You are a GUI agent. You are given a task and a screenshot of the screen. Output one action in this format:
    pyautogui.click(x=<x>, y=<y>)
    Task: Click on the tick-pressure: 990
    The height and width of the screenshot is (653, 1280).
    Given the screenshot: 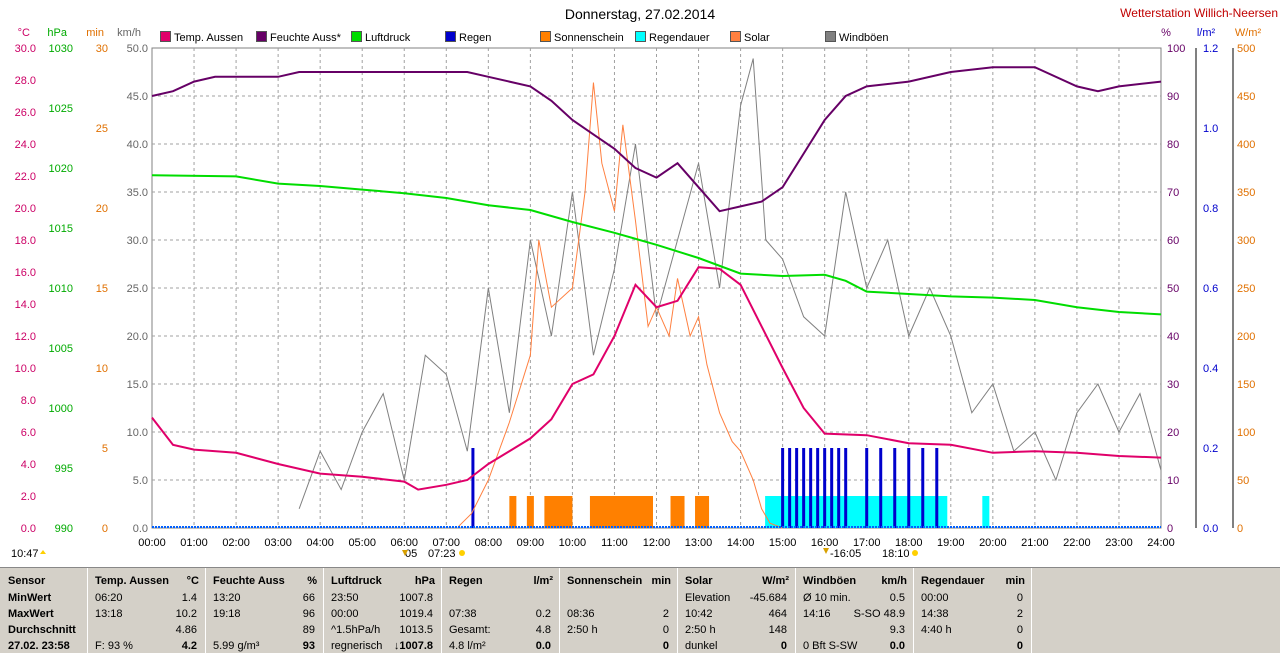 What is the action you would take?
    pyautogui.click(x=64, y=529)
    